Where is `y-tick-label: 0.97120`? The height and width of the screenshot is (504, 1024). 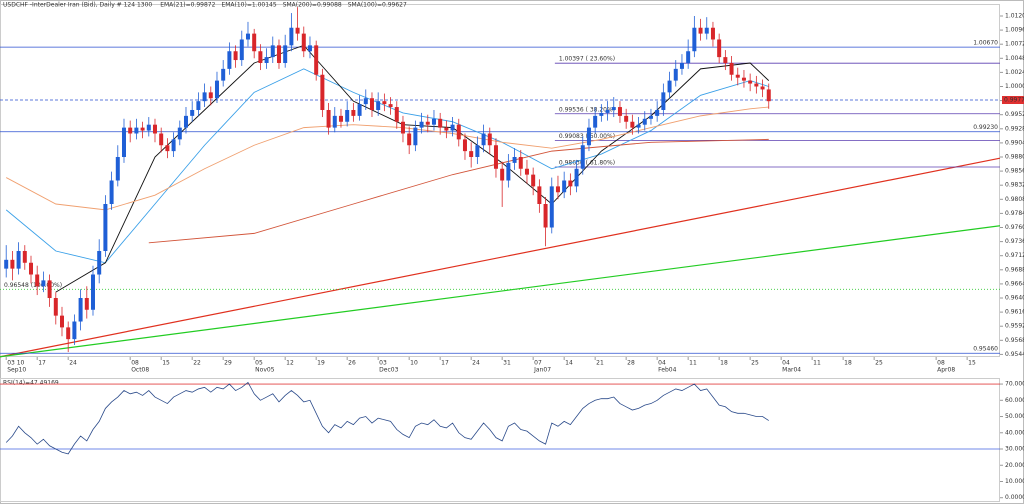
y-tick-label: 0.97120 is located at coordinates (1014, 255).